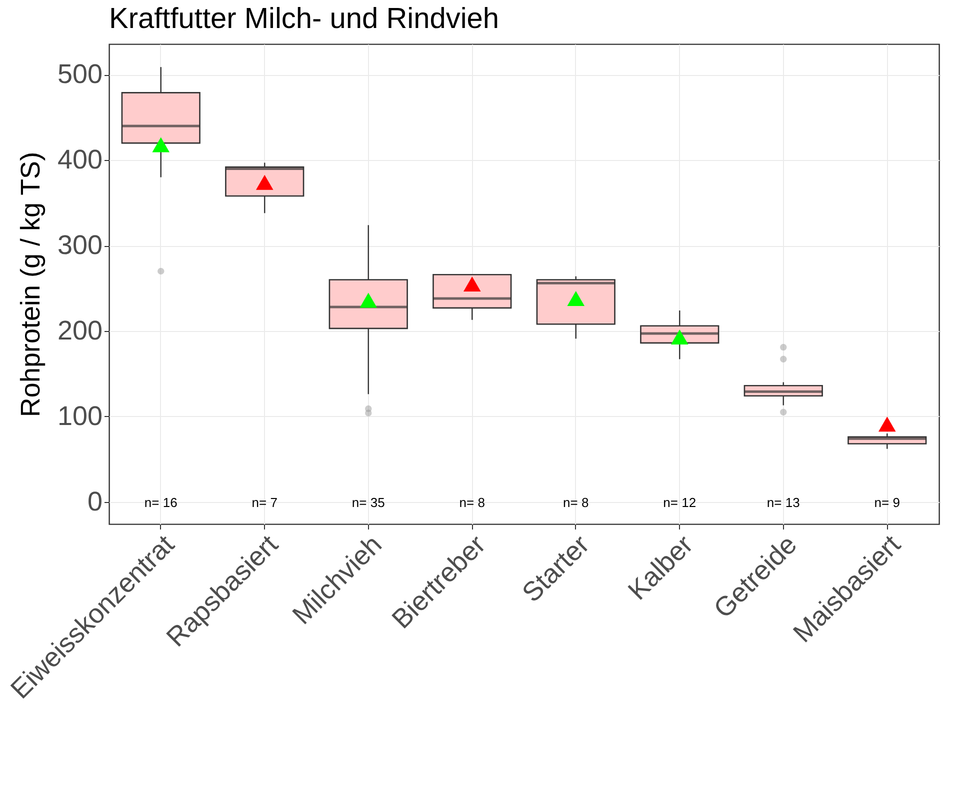  What do you see at coordinates (79, 415) in the screenshot?
I see `y-tick-label: 100` at bounding box center [79, 415].